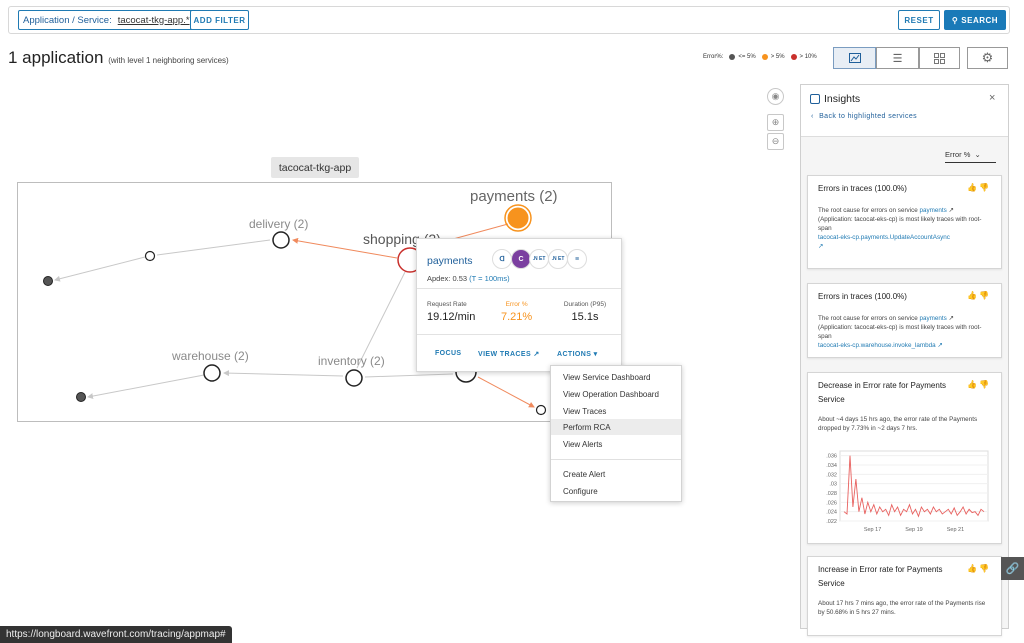  Describe the element at coordinates (747, 57) in the screenshot. I see `legend-low-label: <= 5%` at that location.